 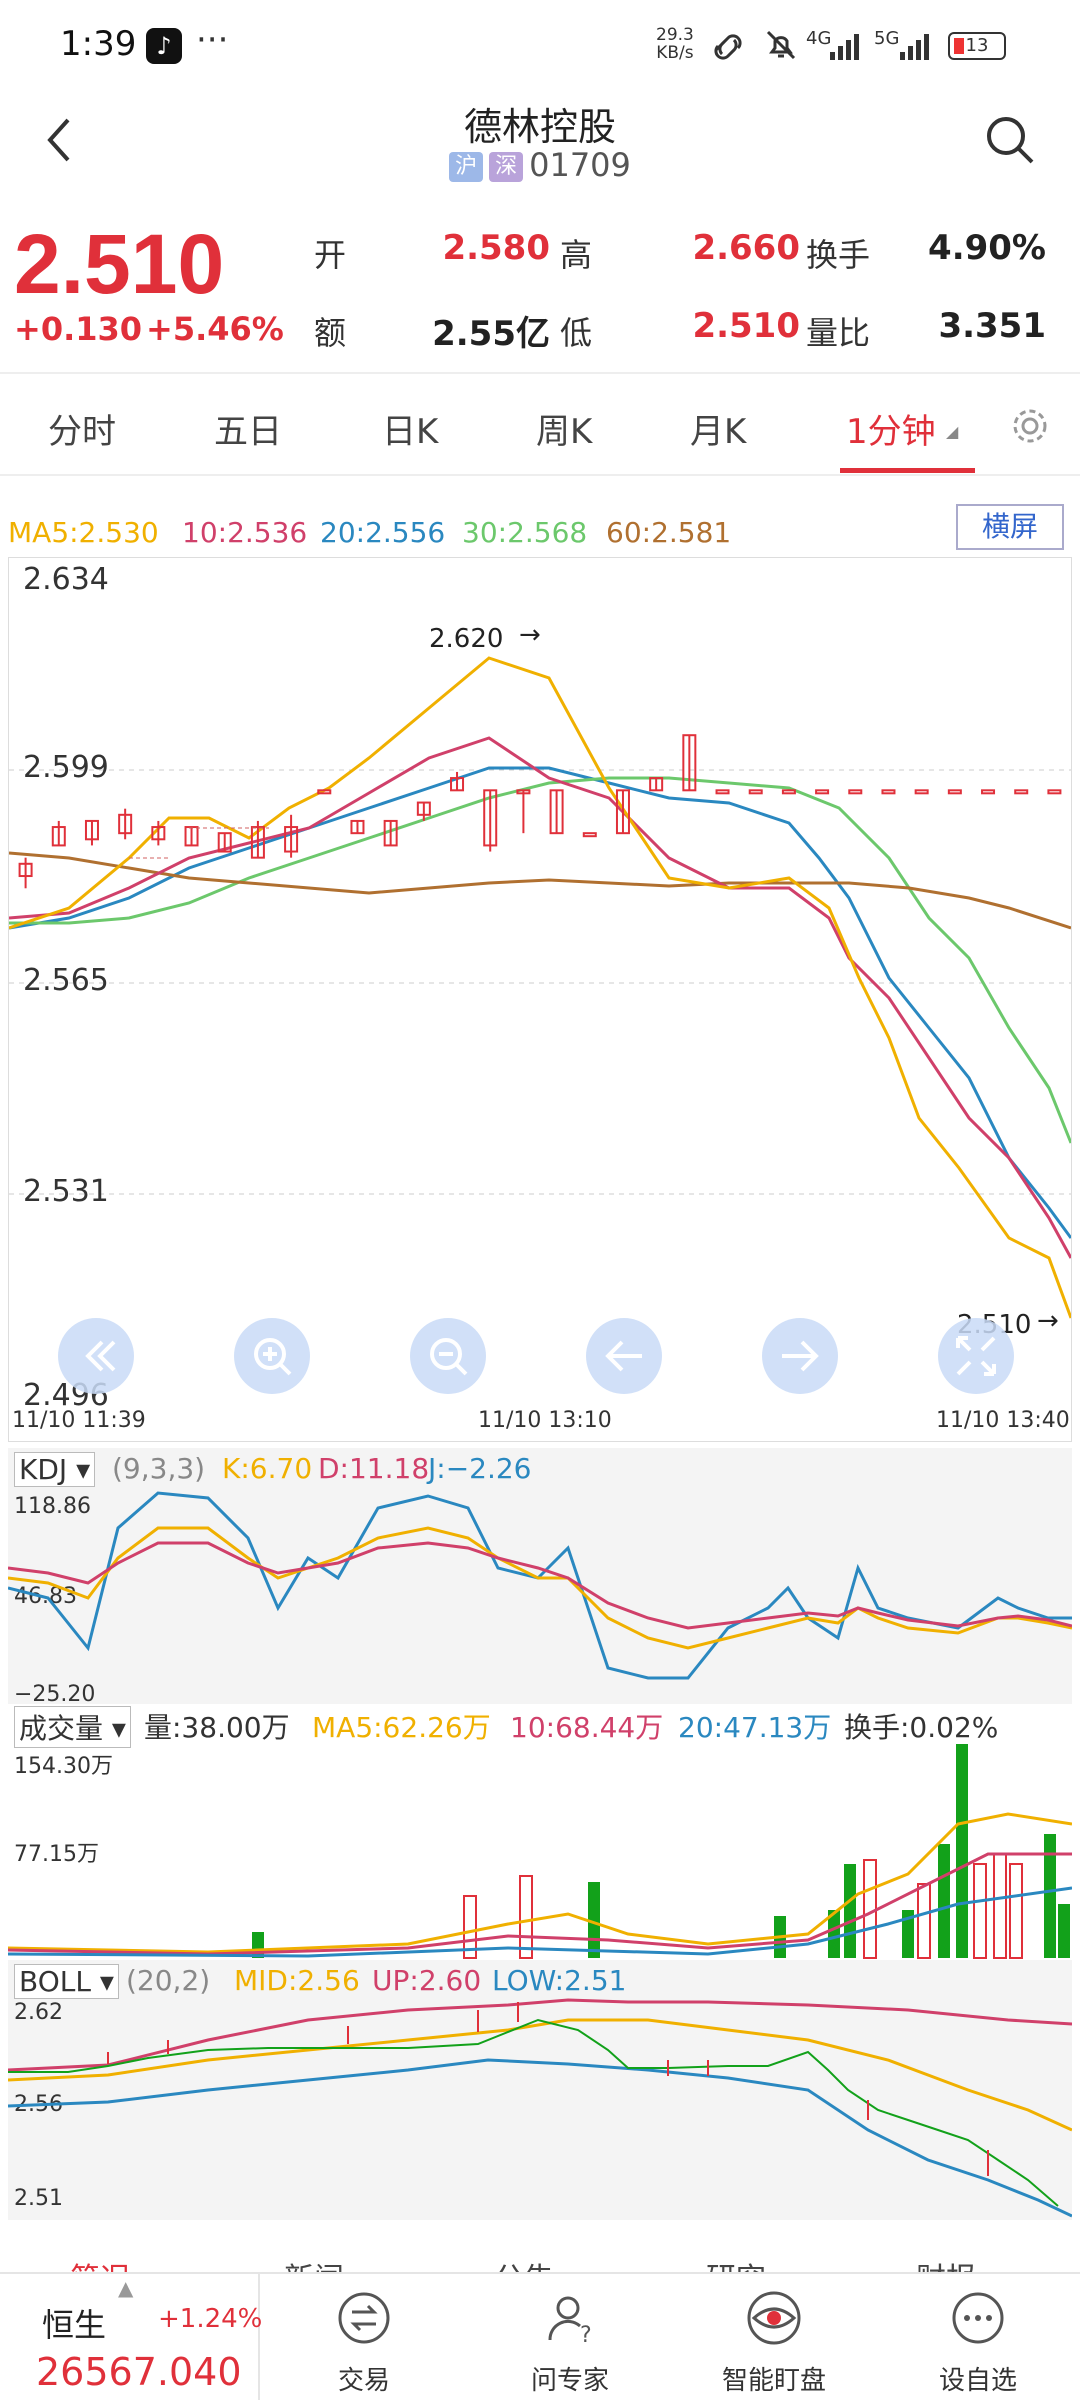 I want to click on tab-intraday: 分时, so click(x=82, y=432).